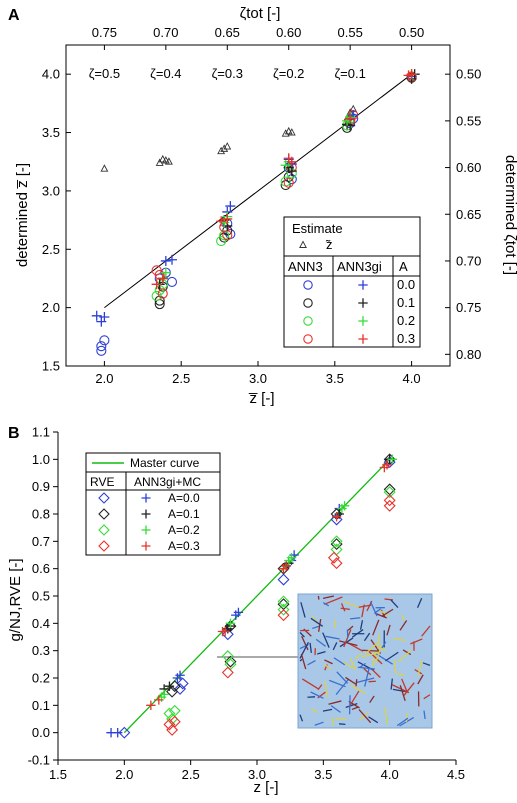 Image resolution: width=517 pixels, height=803 pixels. Describe the element at coordinates (22, 215) in the screenshot. I see `panel-a-y-axis-label: determined z̅ [-]` at that location.